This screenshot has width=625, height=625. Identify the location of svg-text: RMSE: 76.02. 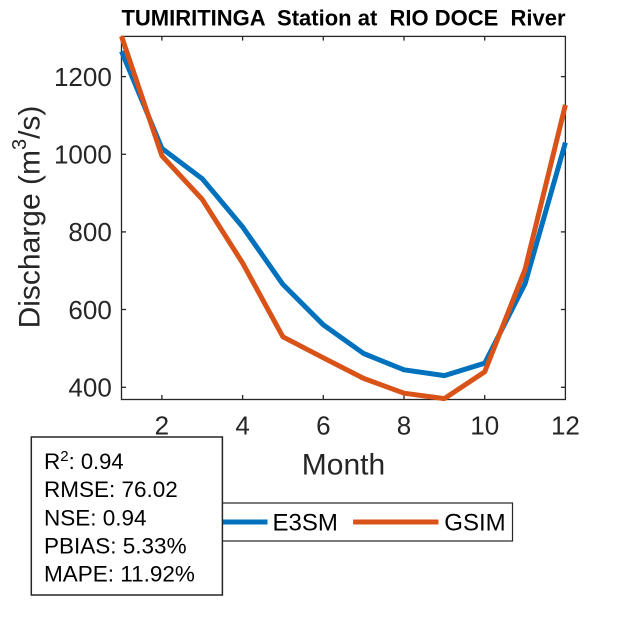
(111, 489).